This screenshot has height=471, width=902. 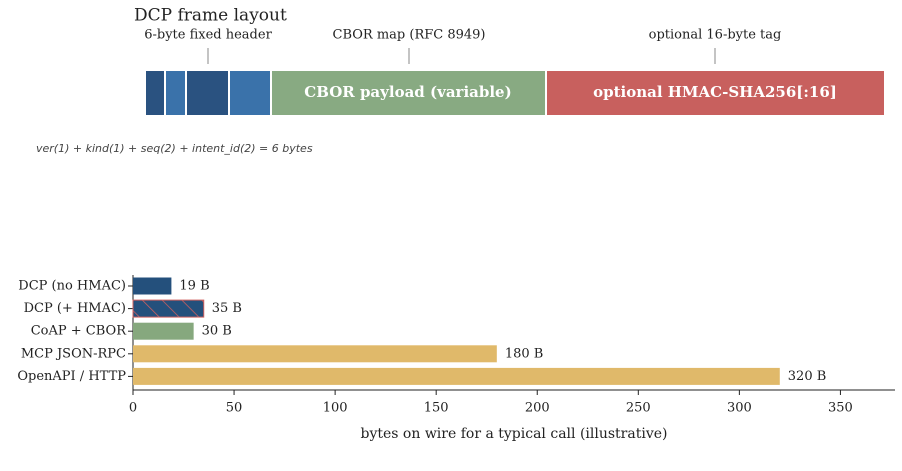 What do you see at coordinates (227, 308) in the screenshot?
I see `value-label: 35 B` at bounding box center [227, 308].